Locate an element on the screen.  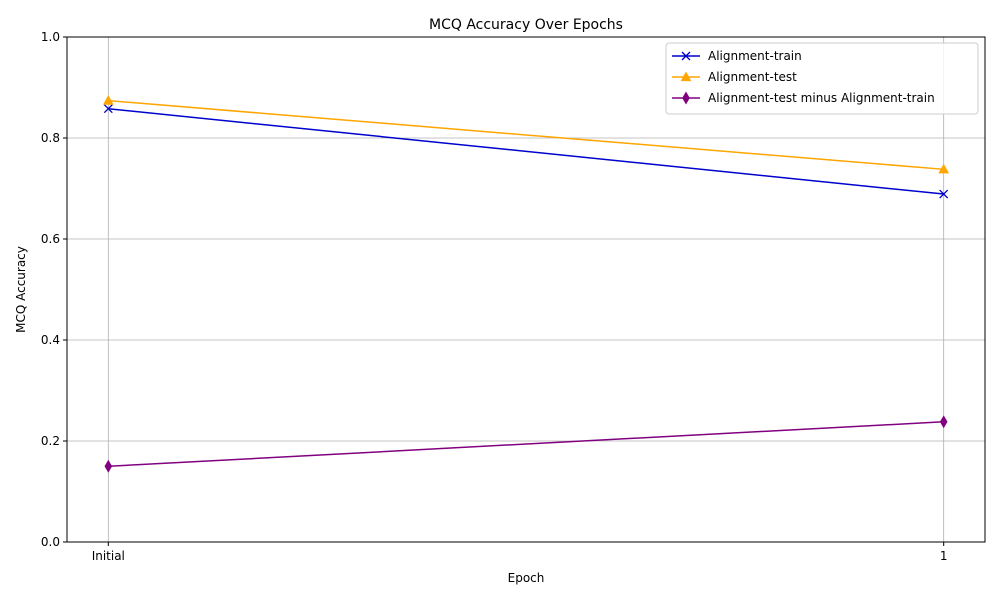
x-axis-label: Epoch is located at coordinates (526, 578).